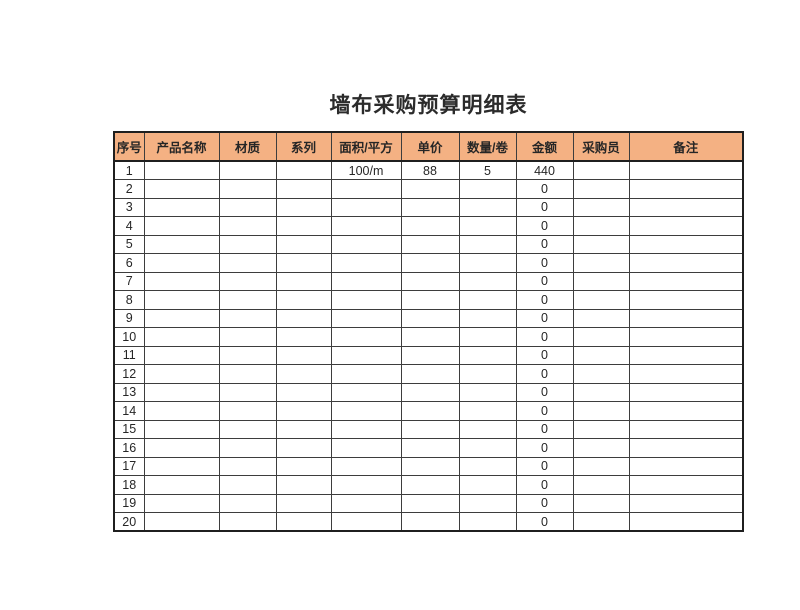 This screenshot has height=610, width=800. I want to click on table-row: 15 0, so click(428, 429).